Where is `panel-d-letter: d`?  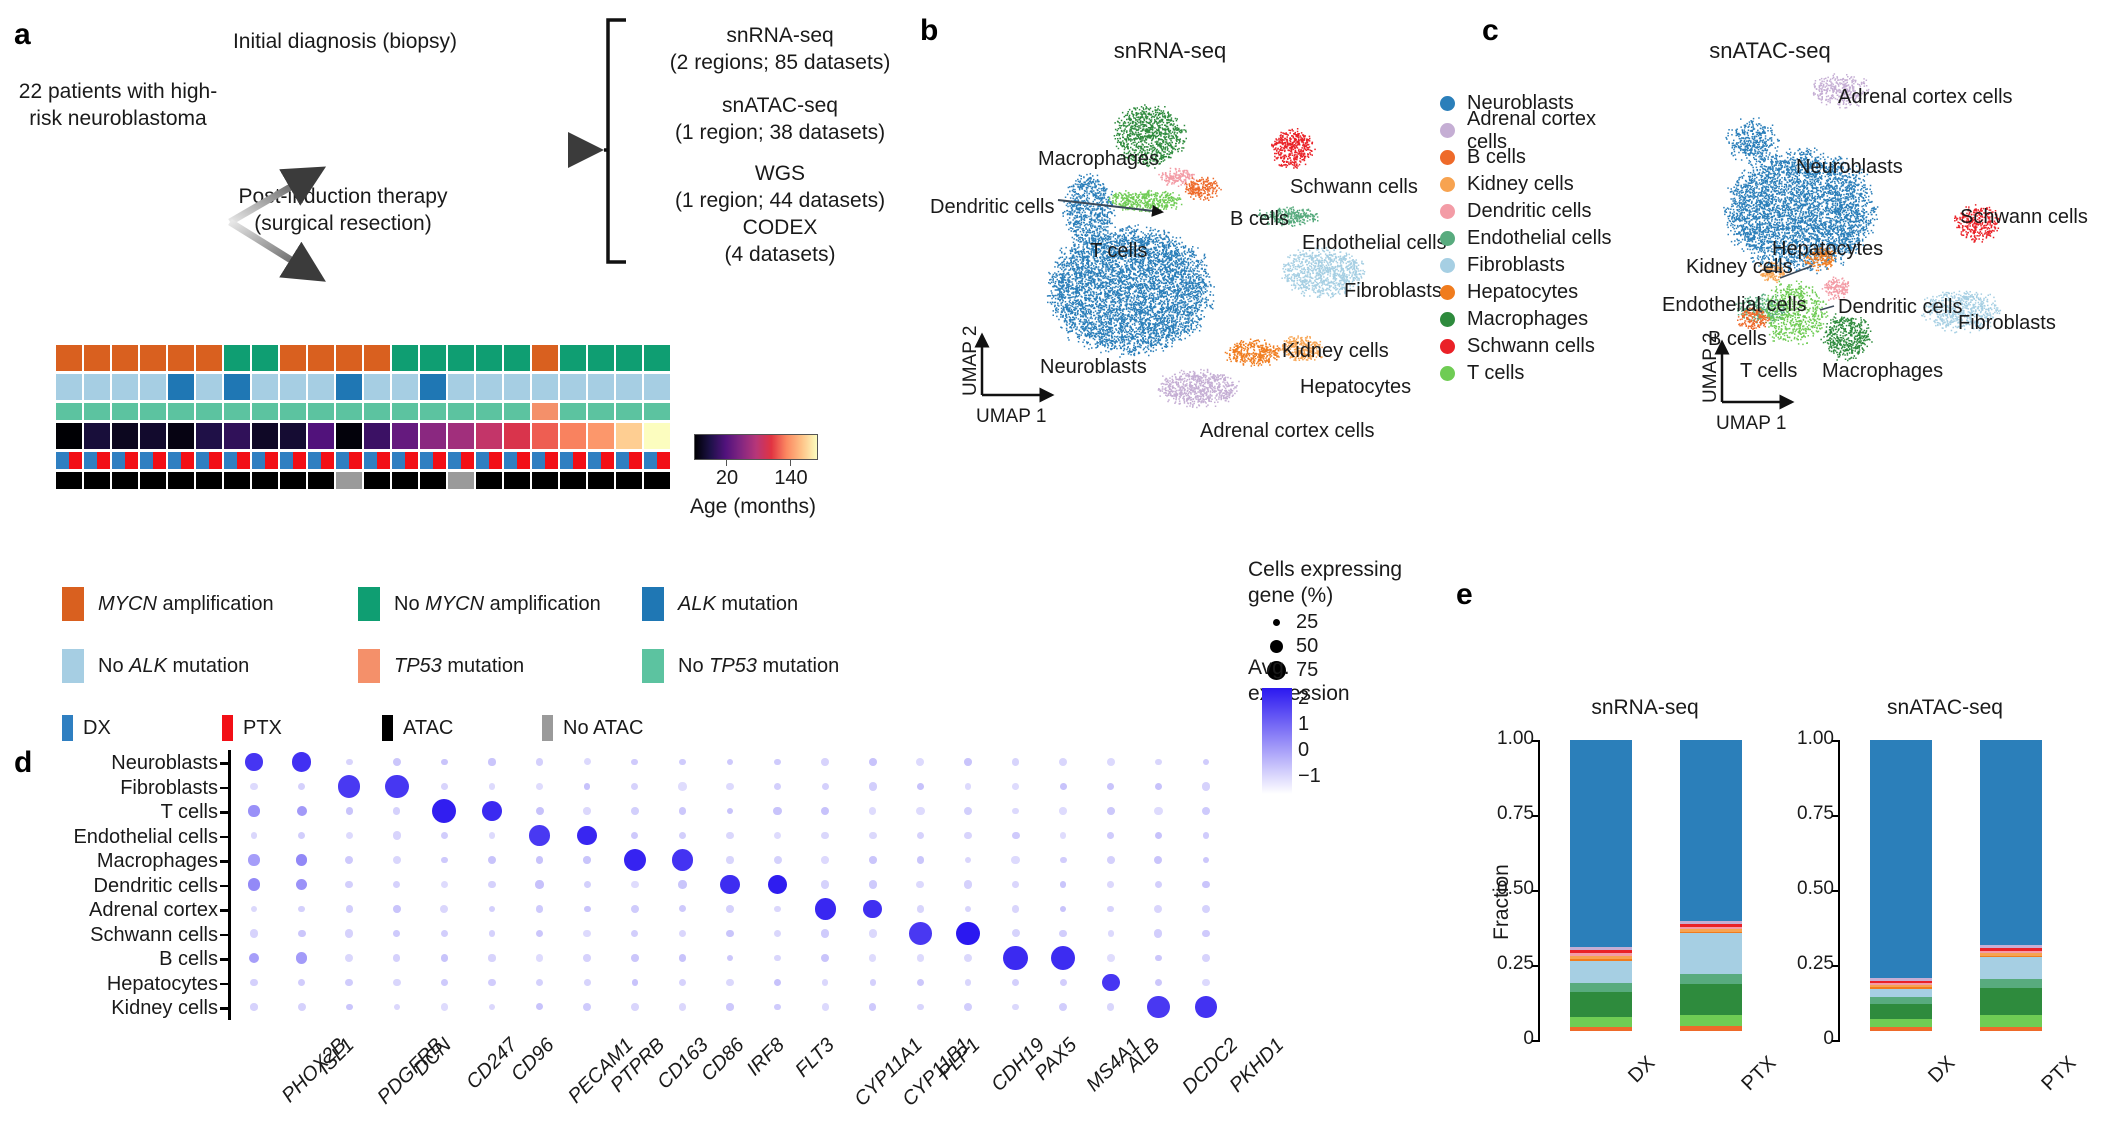 panel-d-letter: d is located at coordinates (23, 762).